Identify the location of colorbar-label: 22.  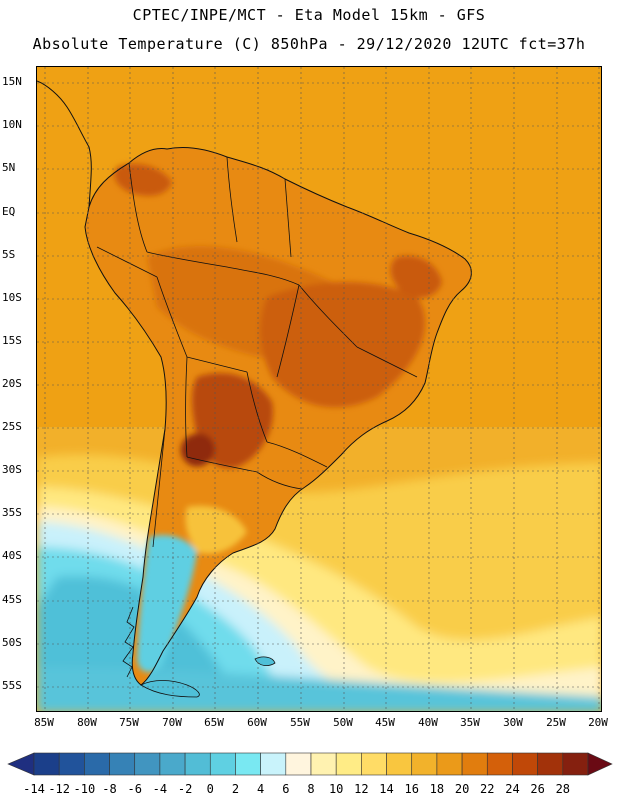
(487, 789).